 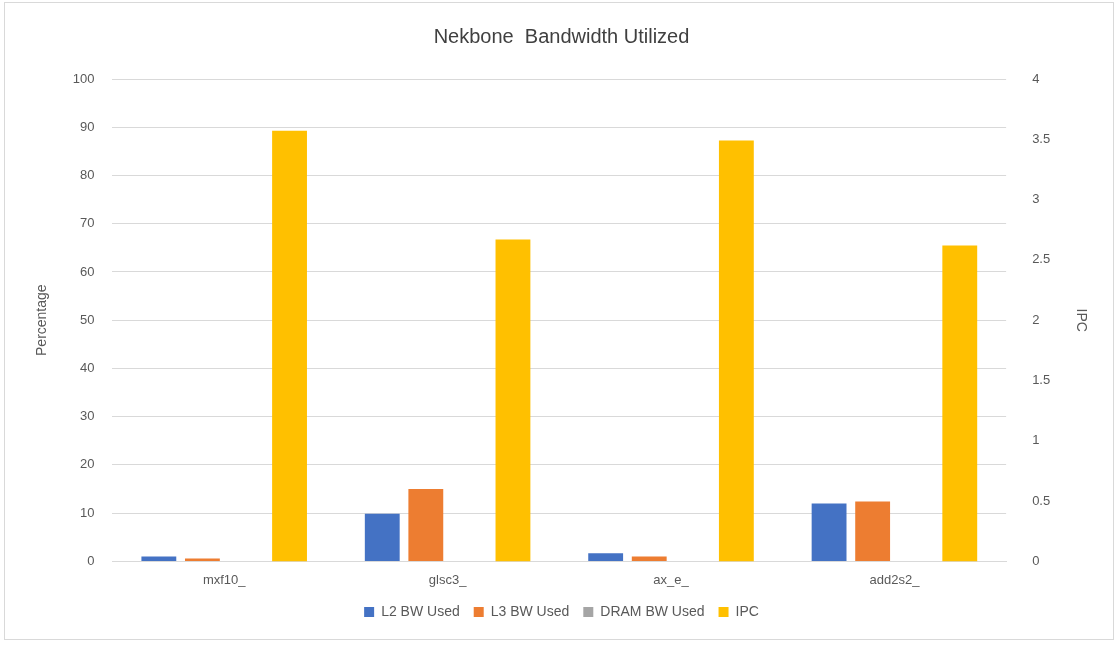 I want to click on y-tick-label: 50, so click(x=87, y=319).